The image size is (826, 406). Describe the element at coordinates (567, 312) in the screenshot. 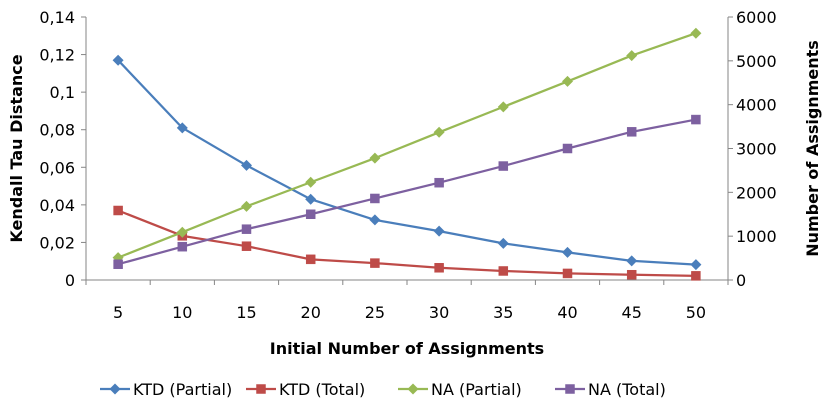

I see `x-tick-label: 40` at that location.